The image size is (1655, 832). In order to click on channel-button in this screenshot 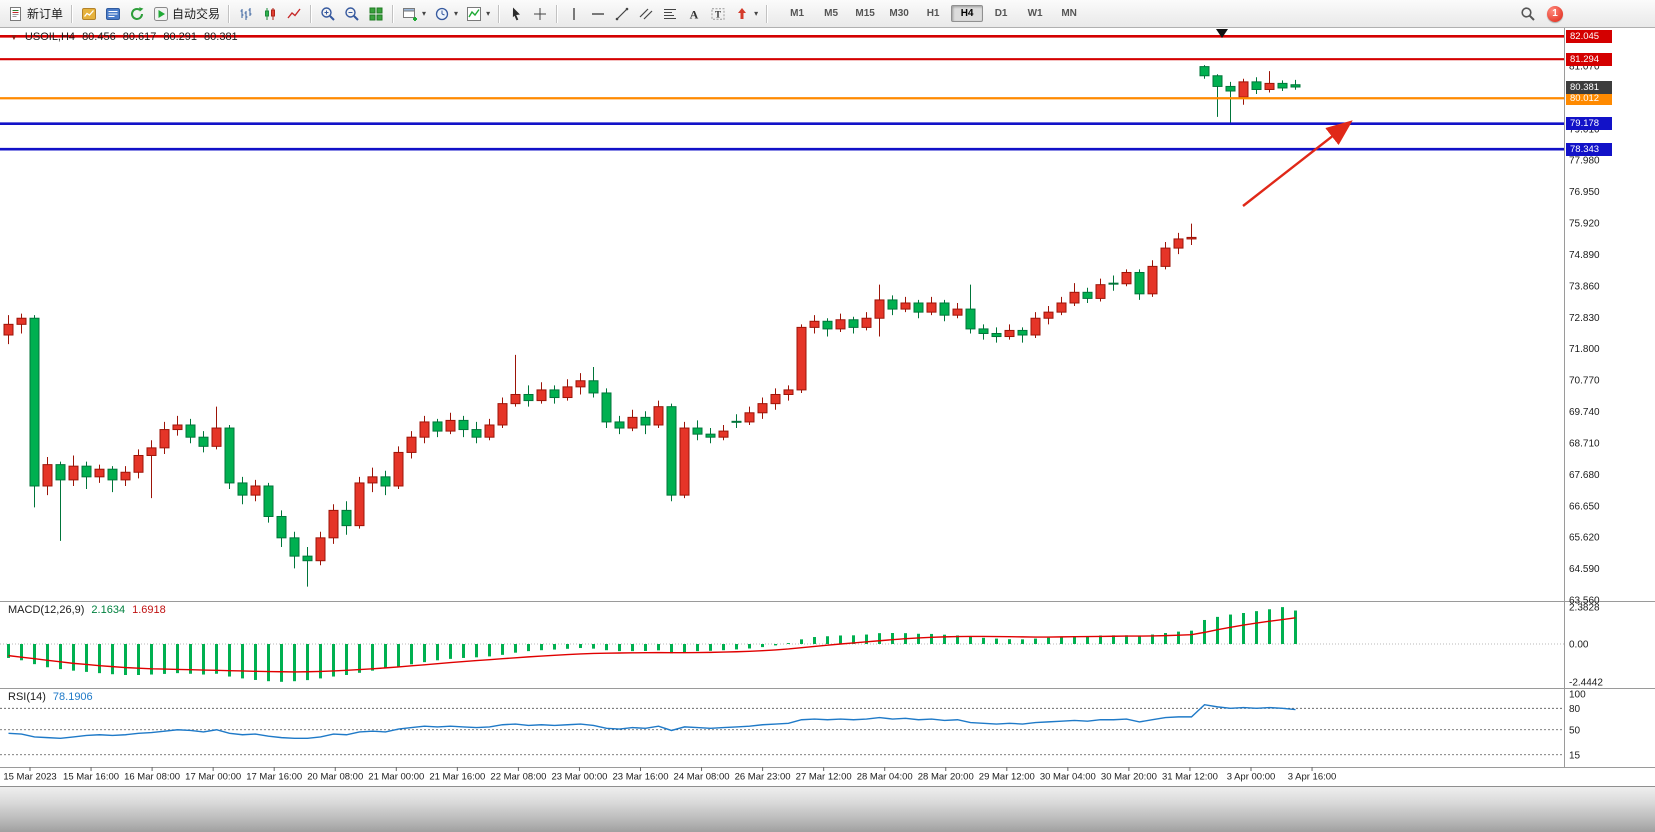, I will do `click(646, 14)`.